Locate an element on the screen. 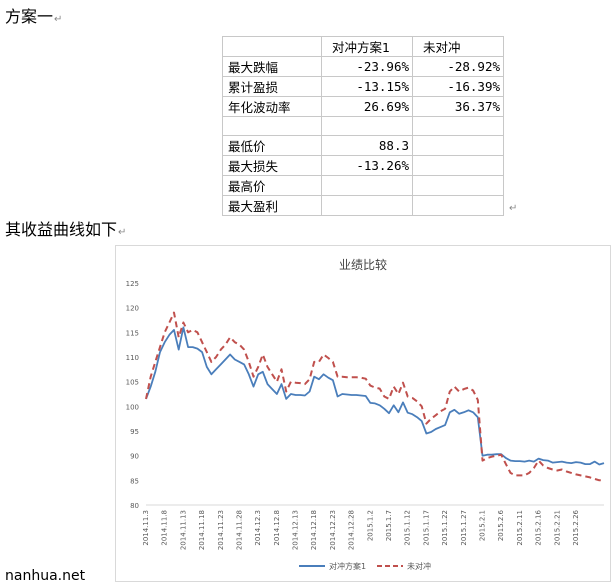 The height and width of the screenshot is (588, 614). y-tick-label: 95 is located at coordinates (134, 432).